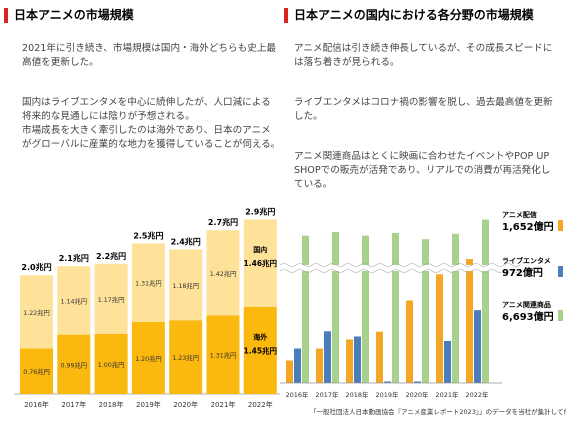 The image size is (566, 424). I want to click on data-label-domestic: 1.17兆円, so click(111, 299).